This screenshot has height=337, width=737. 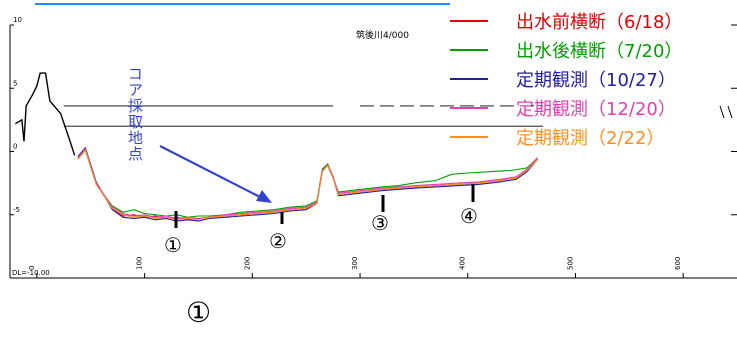 I want to click on marker-1: ①, so click(x=173, y=245).